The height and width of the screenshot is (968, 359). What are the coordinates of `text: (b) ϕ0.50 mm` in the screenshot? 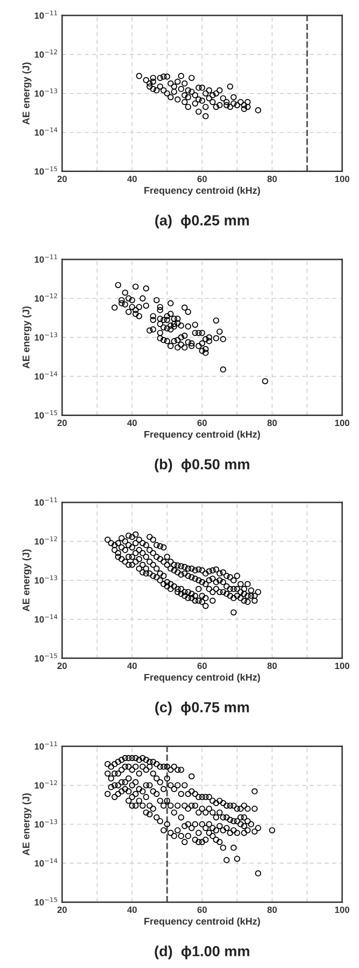 It's located at (202, 465).